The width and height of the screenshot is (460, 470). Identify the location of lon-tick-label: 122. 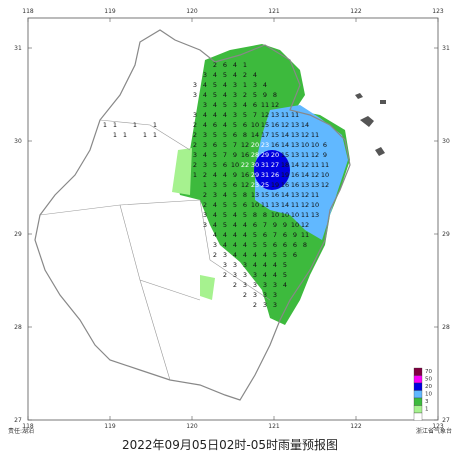
(356, 11).